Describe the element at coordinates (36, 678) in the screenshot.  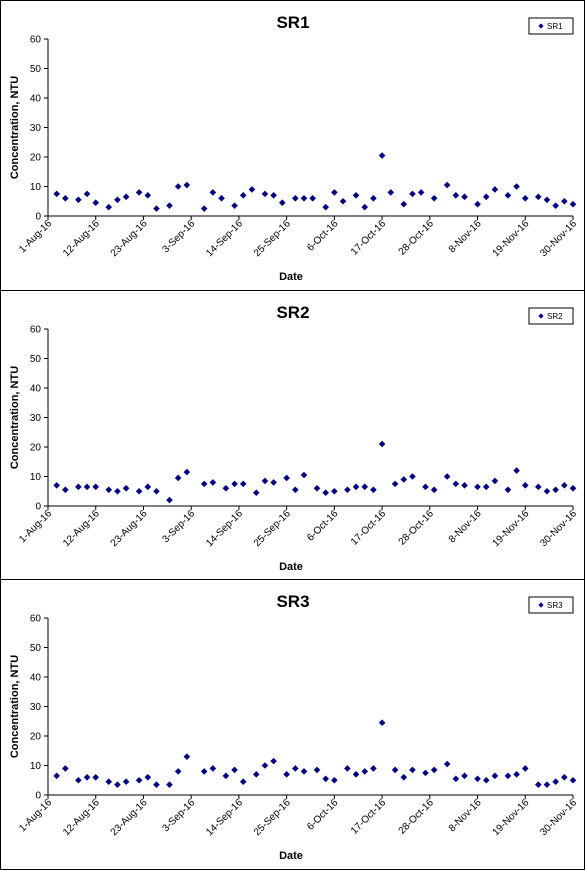
I see `y-tick-label: 40` at that location.